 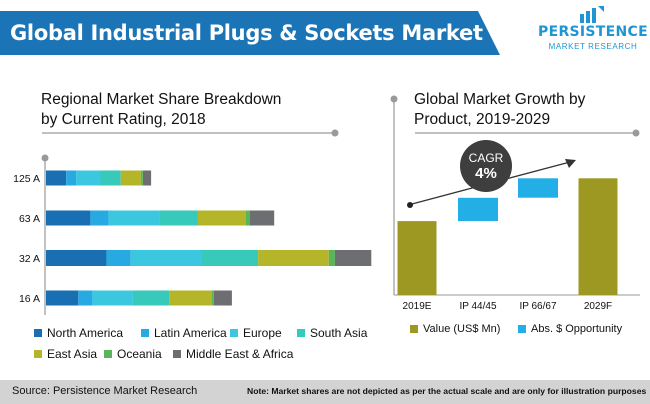 What do you see at coordinates (190, 333) in the screenshot?
I see `legend-label: Latin America` at bounding box center [190, 333].